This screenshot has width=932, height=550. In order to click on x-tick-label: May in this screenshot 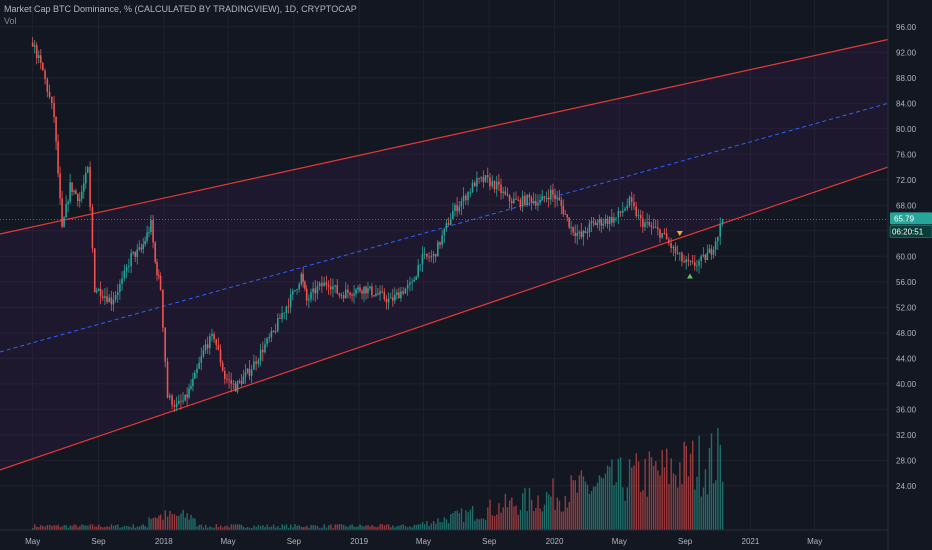, I will do `click(619, 541)`.